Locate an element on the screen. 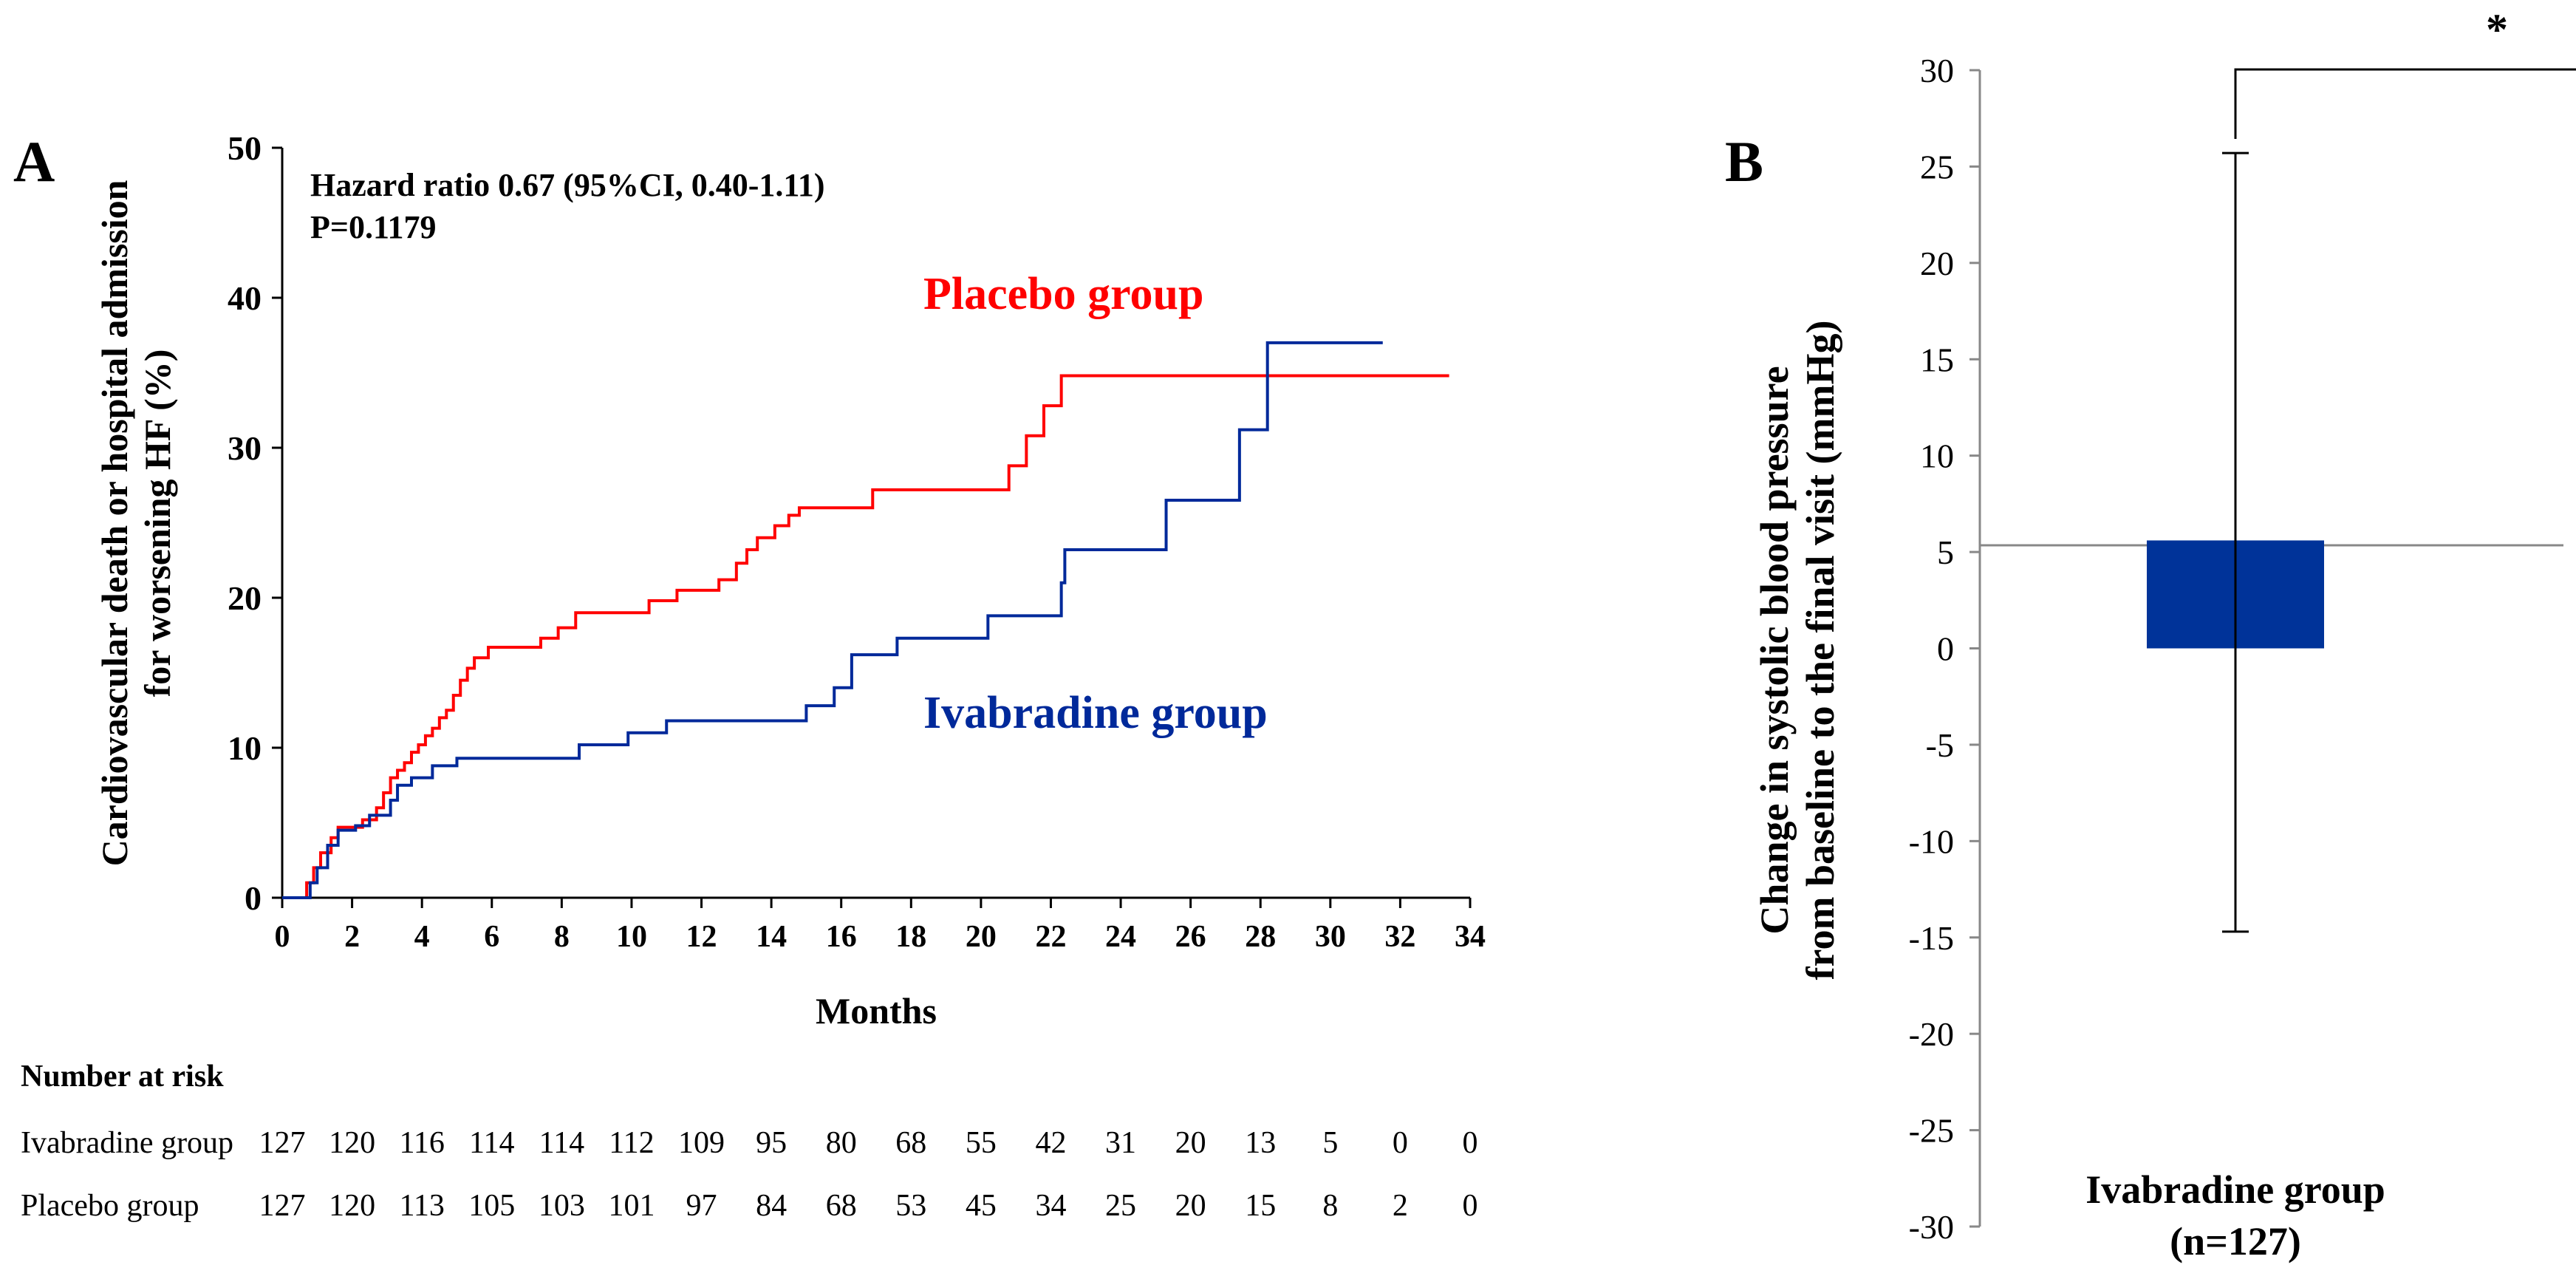 The image size is (2576, 1279). panel-b-y-tick-label: 5 is located at coordinates (1945, 552).